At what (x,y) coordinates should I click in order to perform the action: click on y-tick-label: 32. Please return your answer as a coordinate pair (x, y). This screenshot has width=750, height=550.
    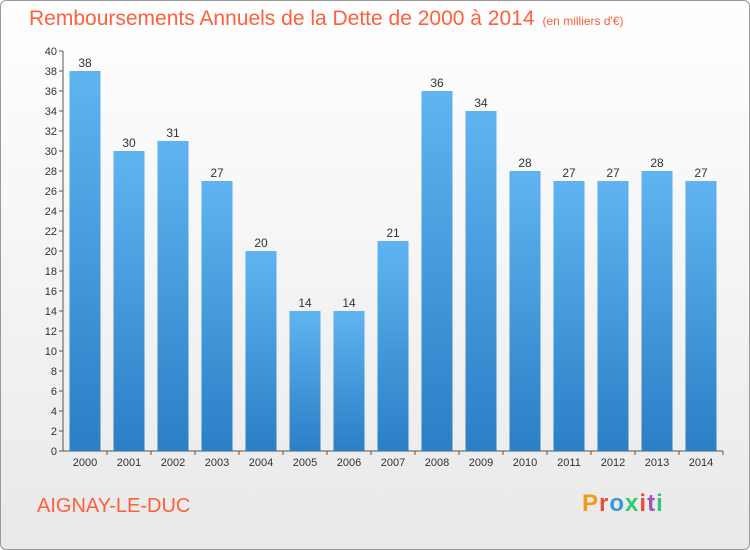
    Looking at the image, I should click on (51, 132).